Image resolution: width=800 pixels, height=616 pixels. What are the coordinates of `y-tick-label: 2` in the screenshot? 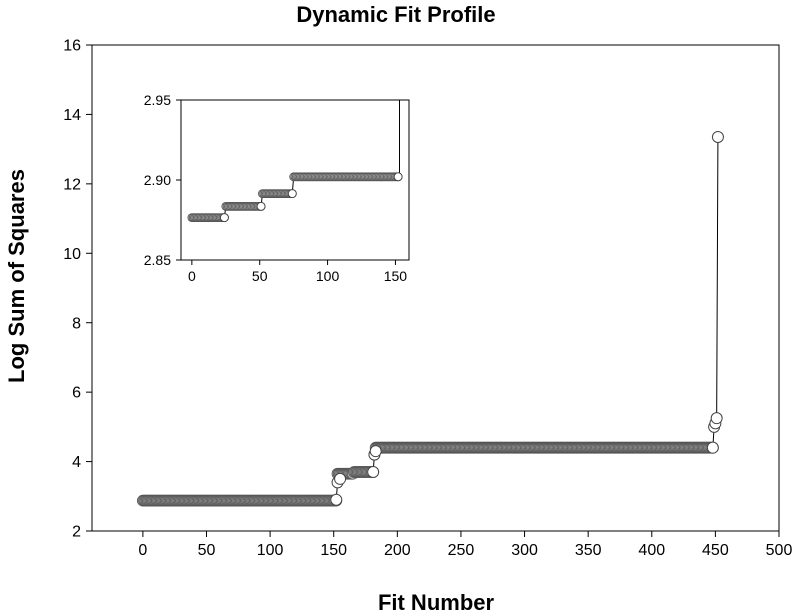 It's located at (76, 532).